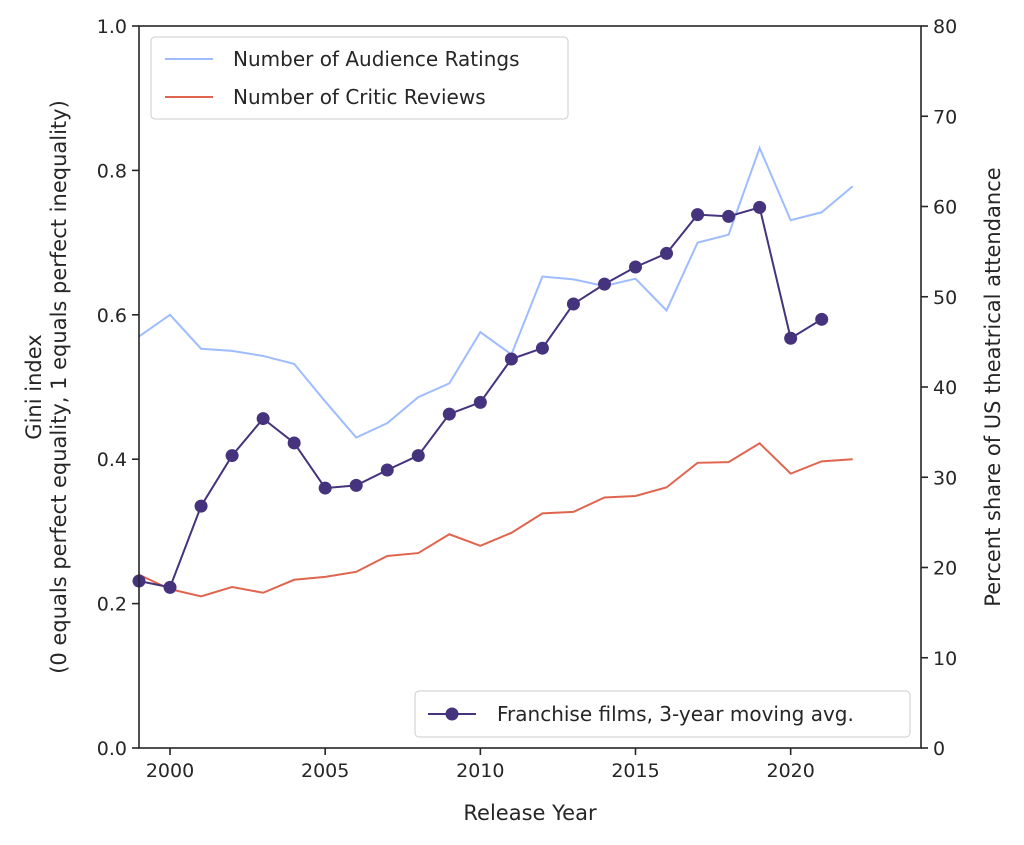 The image size is (1024, 845). What do you see at coordinates (325, 771) in the screenshot?
I see `x-tick-label: 2005` at bounding box center [325, 771].